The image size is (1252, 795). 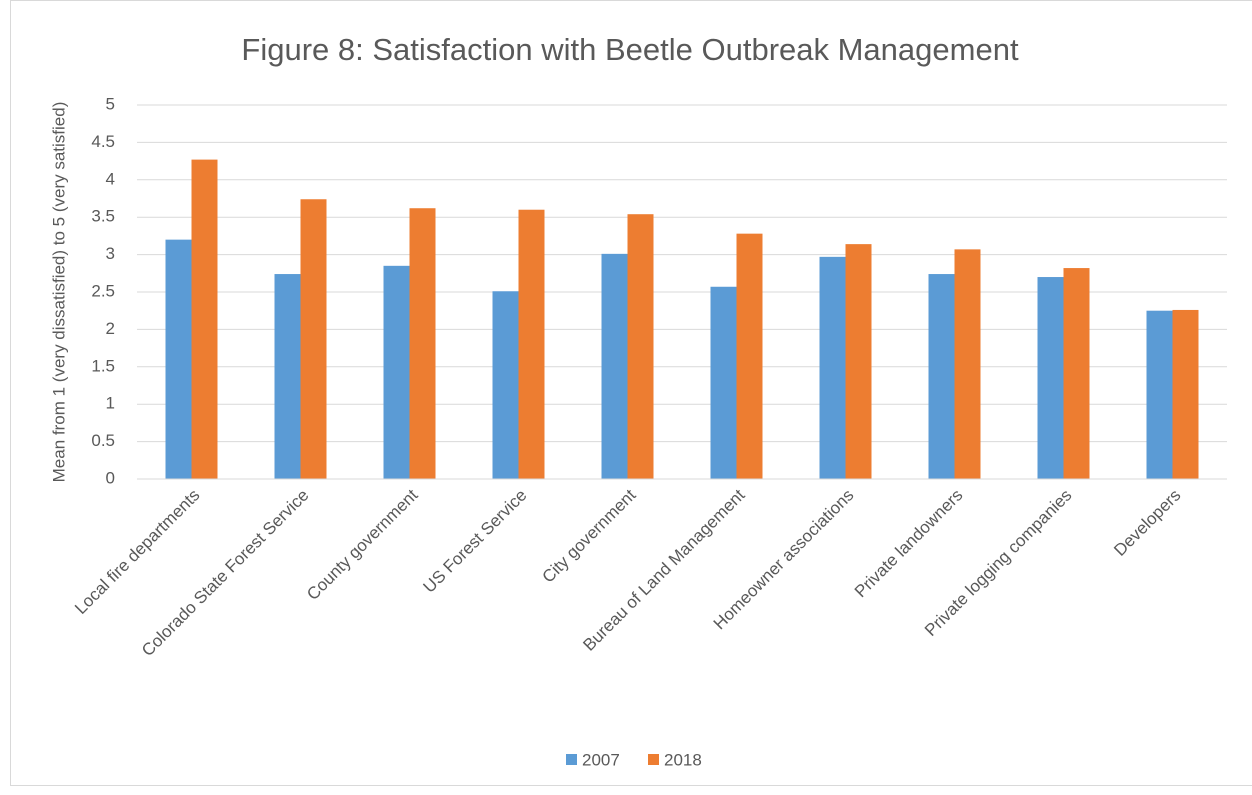 What do you see at coordinates (103, 141) in the screenshot?
I see `y-tick-label: 4.5` at bounding box center [103, 141].